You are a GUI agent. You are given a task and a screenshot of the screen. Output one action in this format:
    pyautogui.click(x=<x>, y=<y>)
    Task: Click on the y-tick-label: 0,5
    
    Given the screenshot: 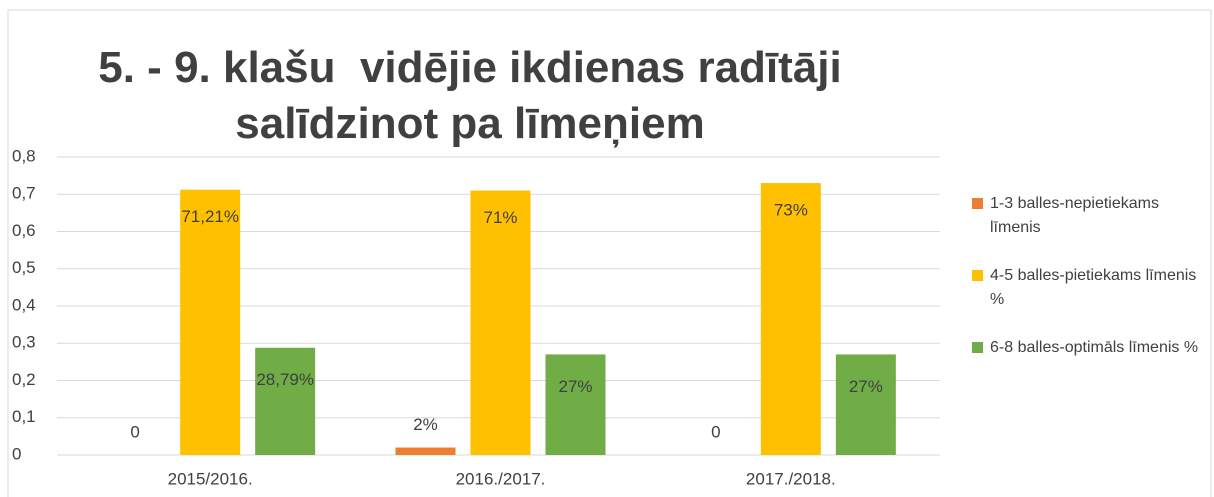 What is the action you would take?
    pyautogui.click(x=24, y=267)
    